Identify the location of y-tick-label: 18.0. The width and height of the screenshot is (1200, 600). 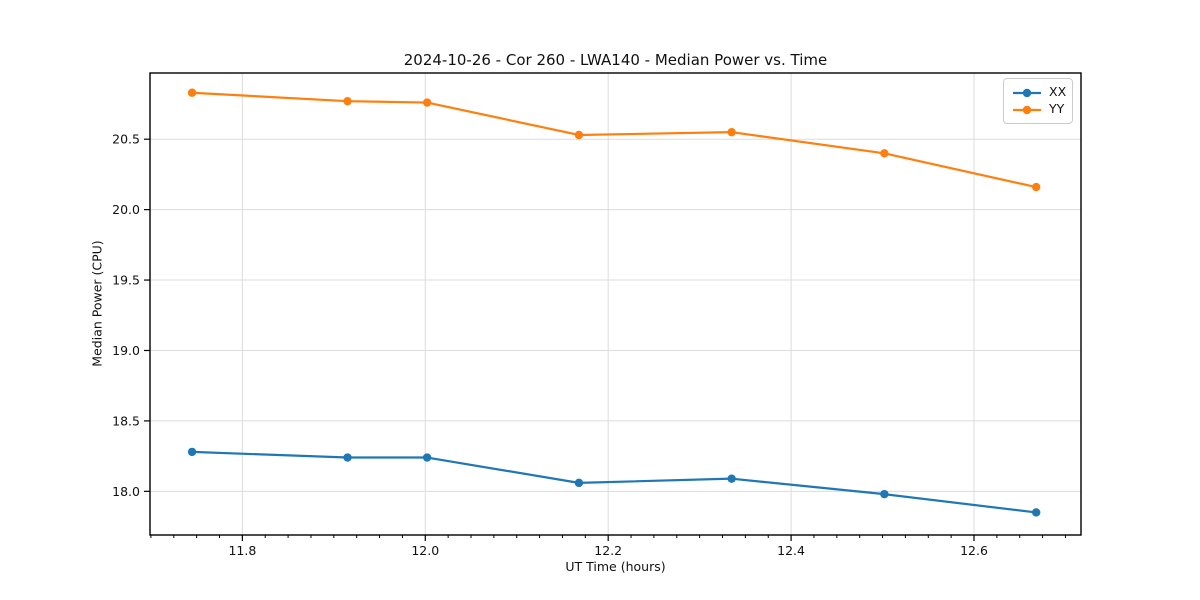
(126, 491).